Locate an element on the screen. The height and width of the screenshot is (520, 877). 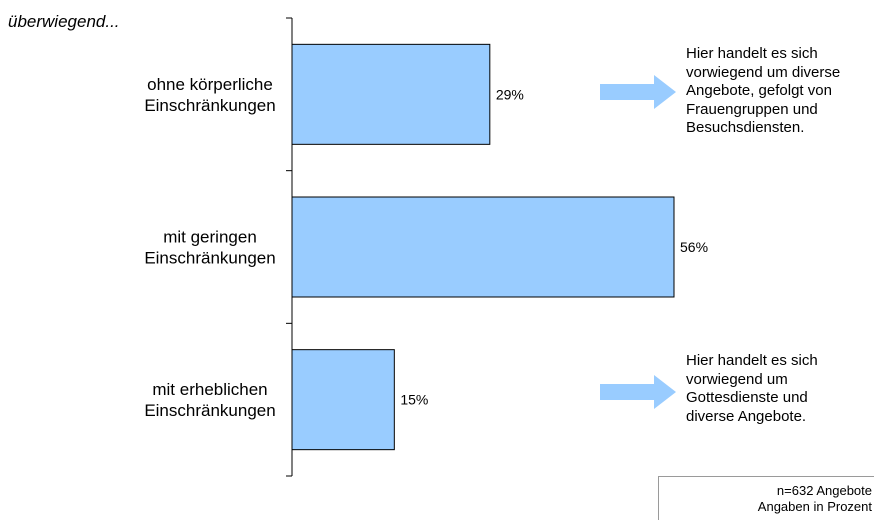
note-line: Frauengruppen und is located at coordinates (752, 109).